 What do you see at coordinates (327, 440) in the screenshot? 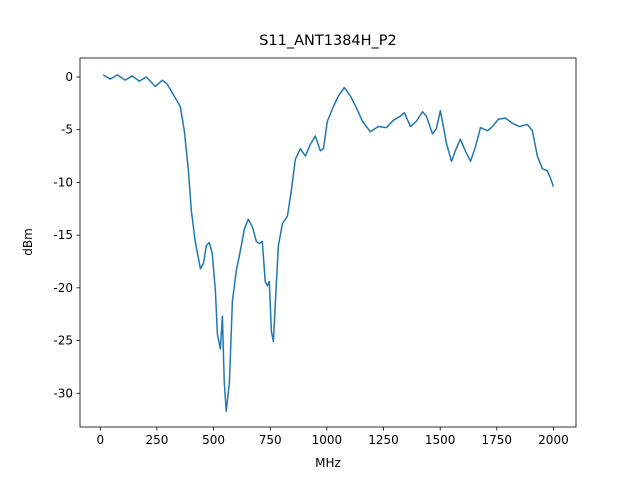
I see `x-tick-label: 1000` at bounding box center [327, 440].